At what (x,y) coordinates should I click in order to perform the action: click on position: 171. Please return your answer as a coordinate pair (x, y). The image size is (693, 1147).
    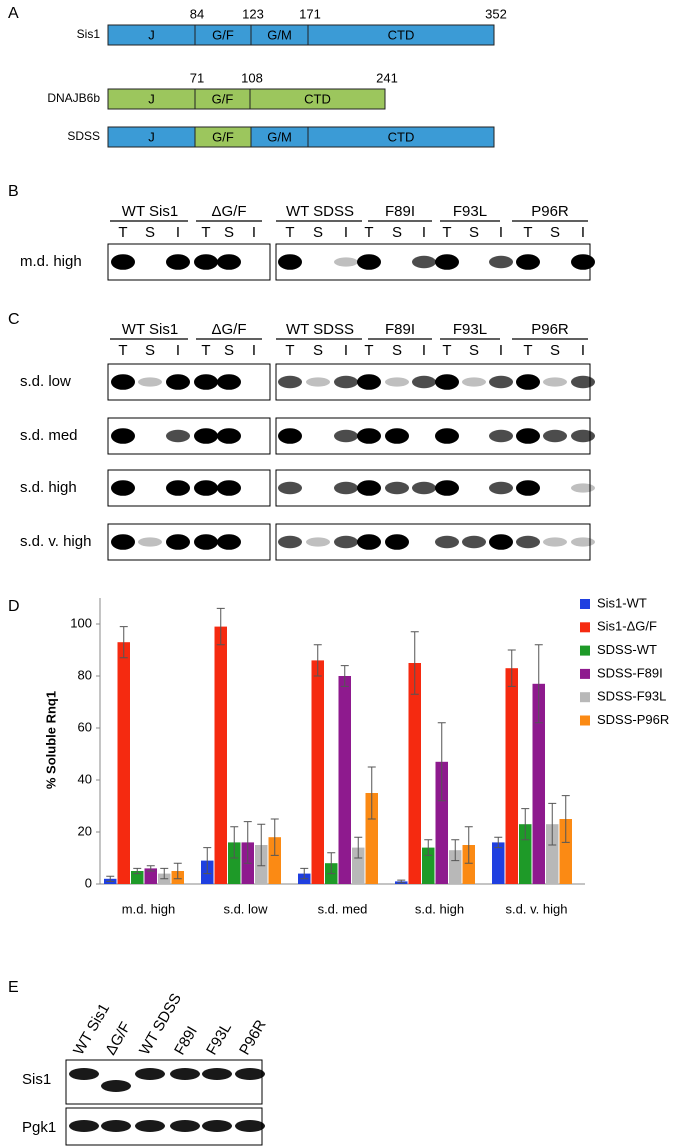
    Looking at the image, I should click on (310, 13).